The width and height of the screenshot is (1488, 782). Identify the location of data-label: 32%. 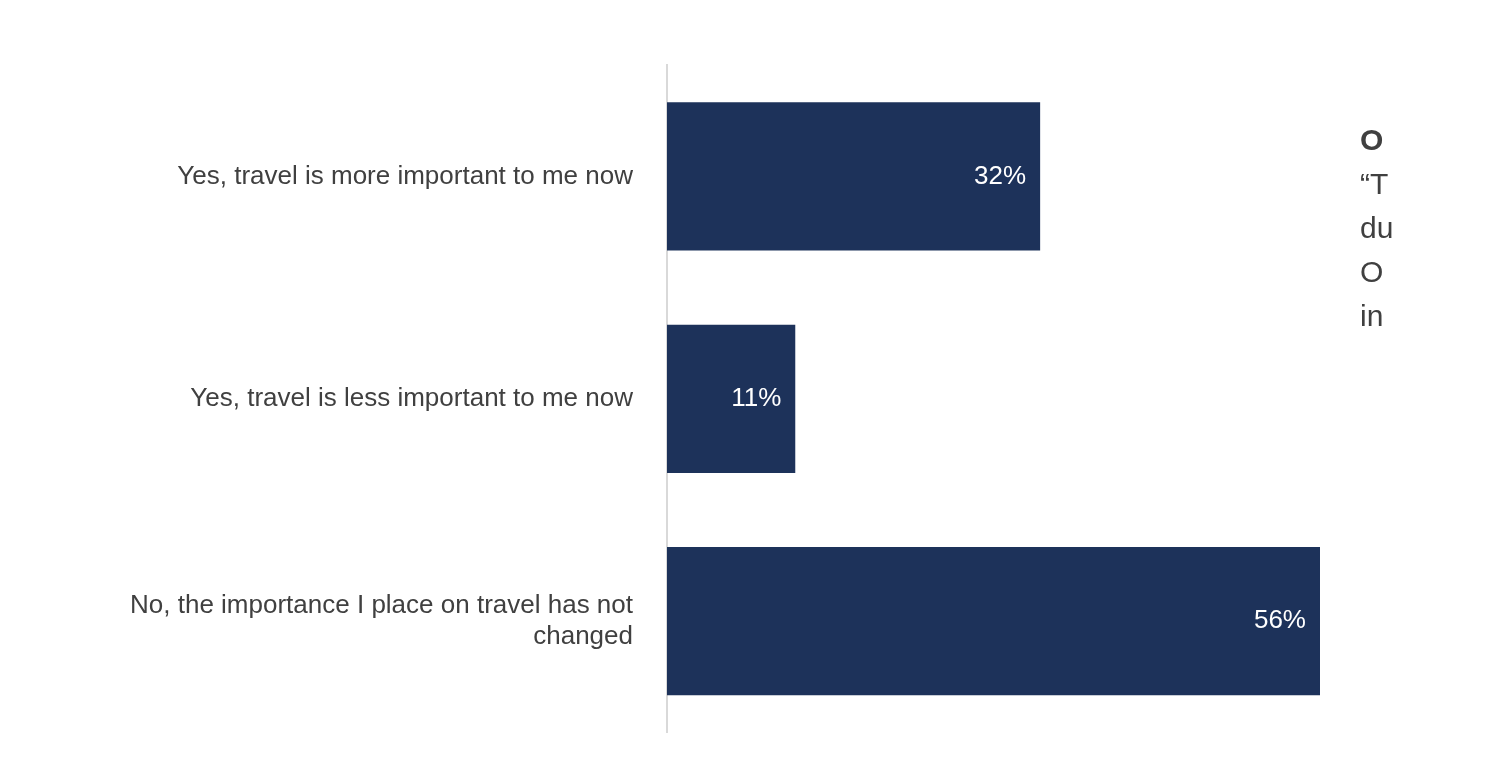
(1000, 174).